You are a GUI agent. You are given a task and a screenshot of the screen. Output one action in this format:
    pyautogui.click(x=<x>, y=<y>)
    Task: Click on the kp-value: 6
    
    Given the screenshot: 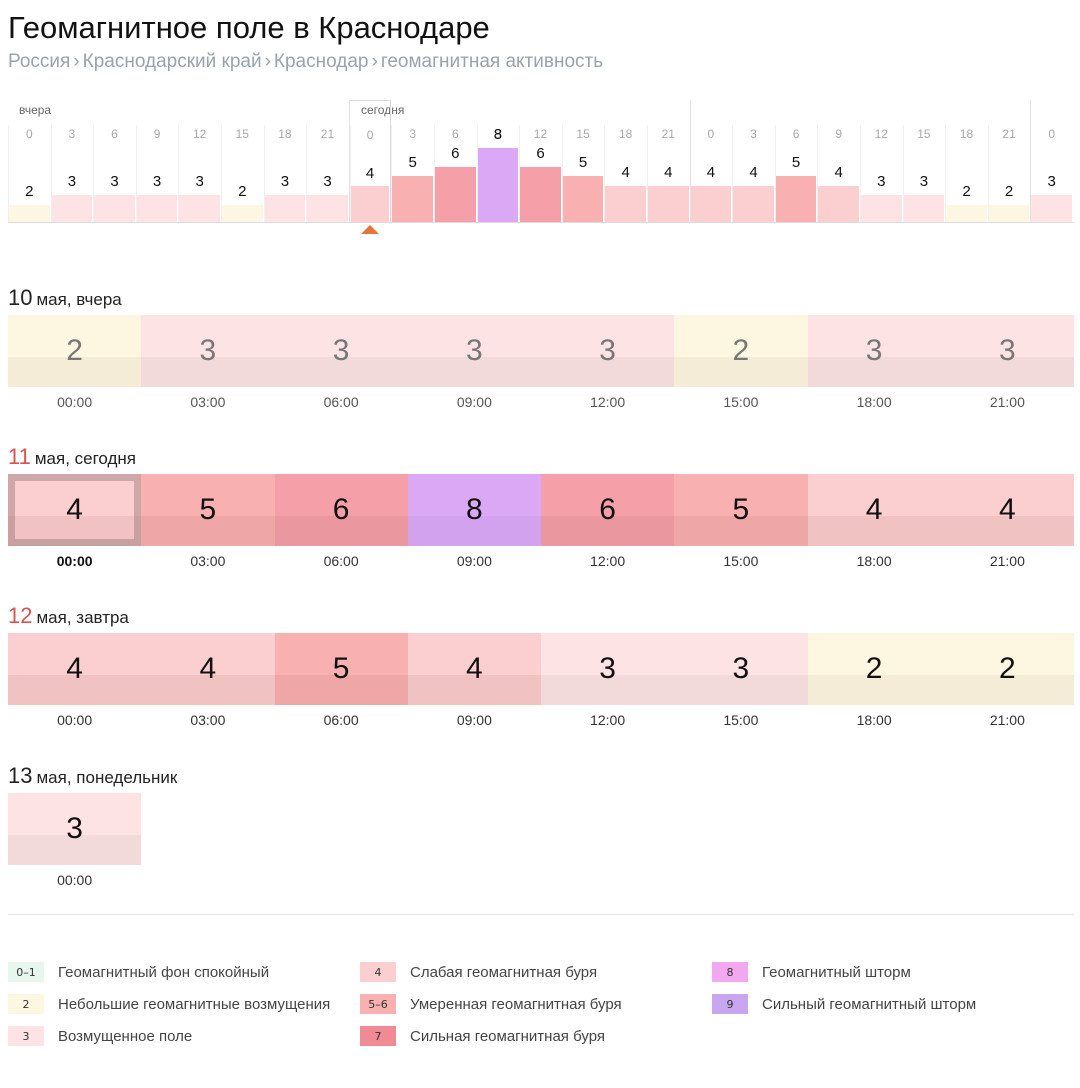 What is the action you would take?
    pyautogui.click(x=341, y=509)
    